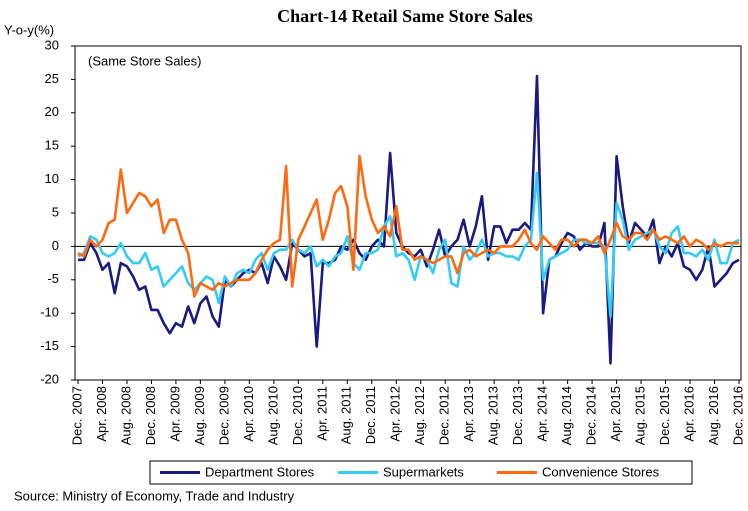 The height and width of the screenshot is (511, 748). I want to click on x-tick-label: Dec. 2010, so click(297, 415).